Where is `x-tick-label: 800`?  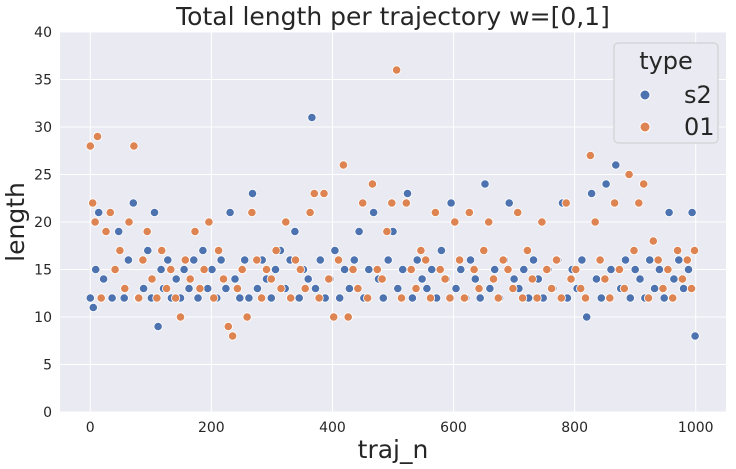
x-tick-label: 800 is located at coordinates (574, 428).